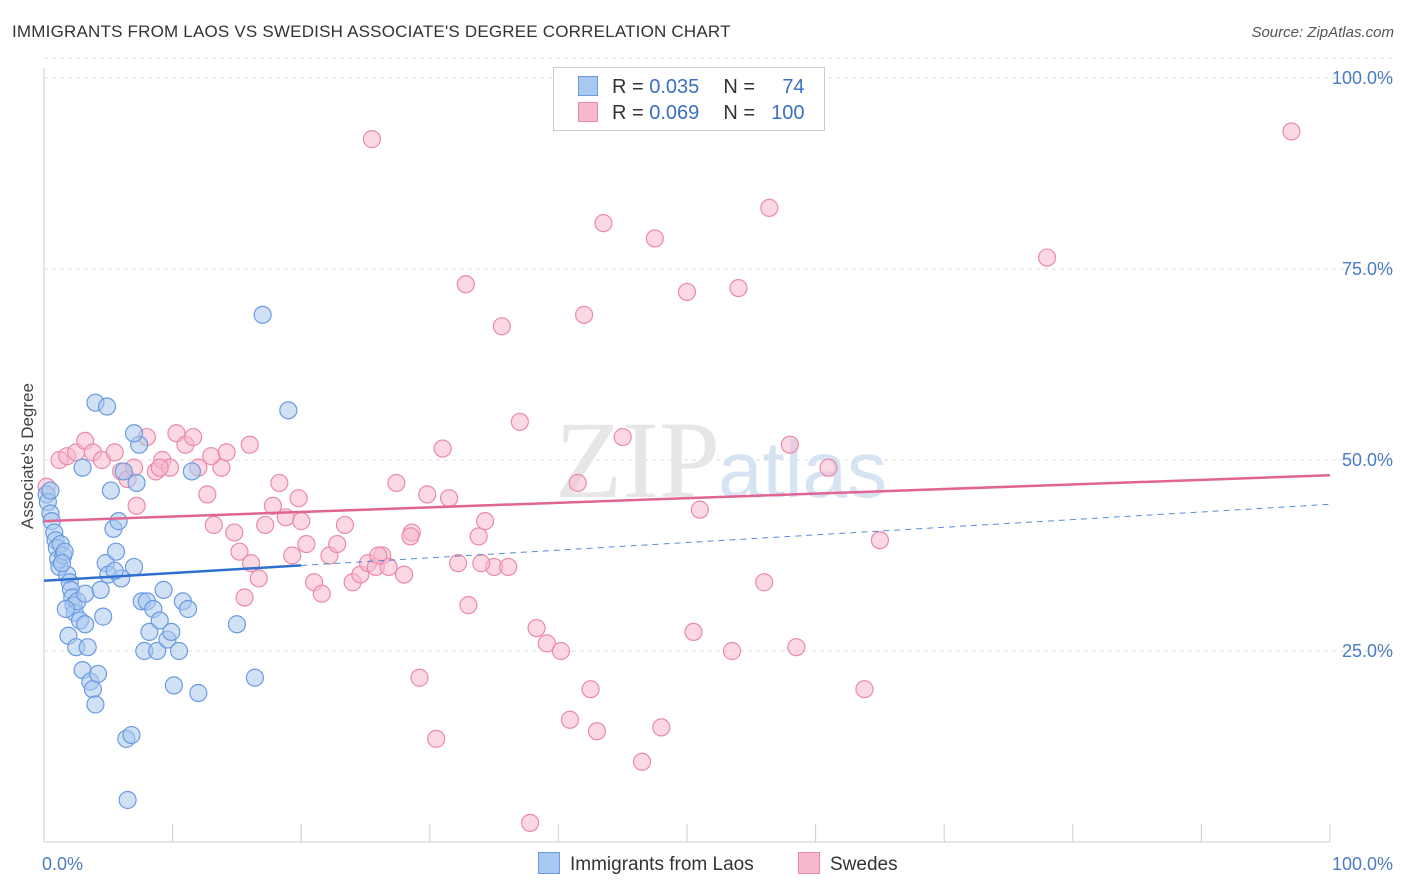  Describe the element at coordinates (691, 115) in the screenshot. I see `legend-row-swedes: R = 0.069 N = 100` at that location.